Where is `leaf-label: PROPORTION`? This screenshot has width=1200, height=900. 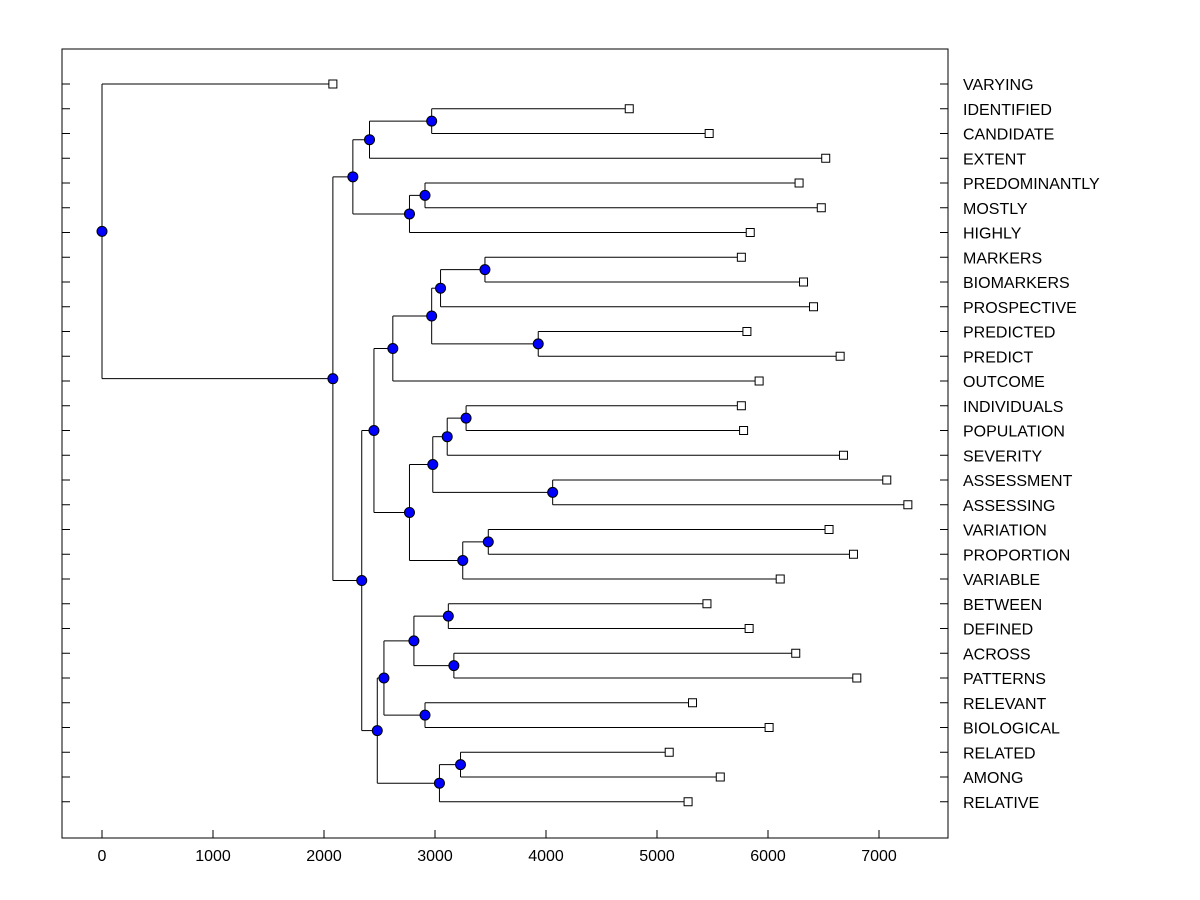 leaf-label: PROPORTION is located at coordinates (1016, 555).